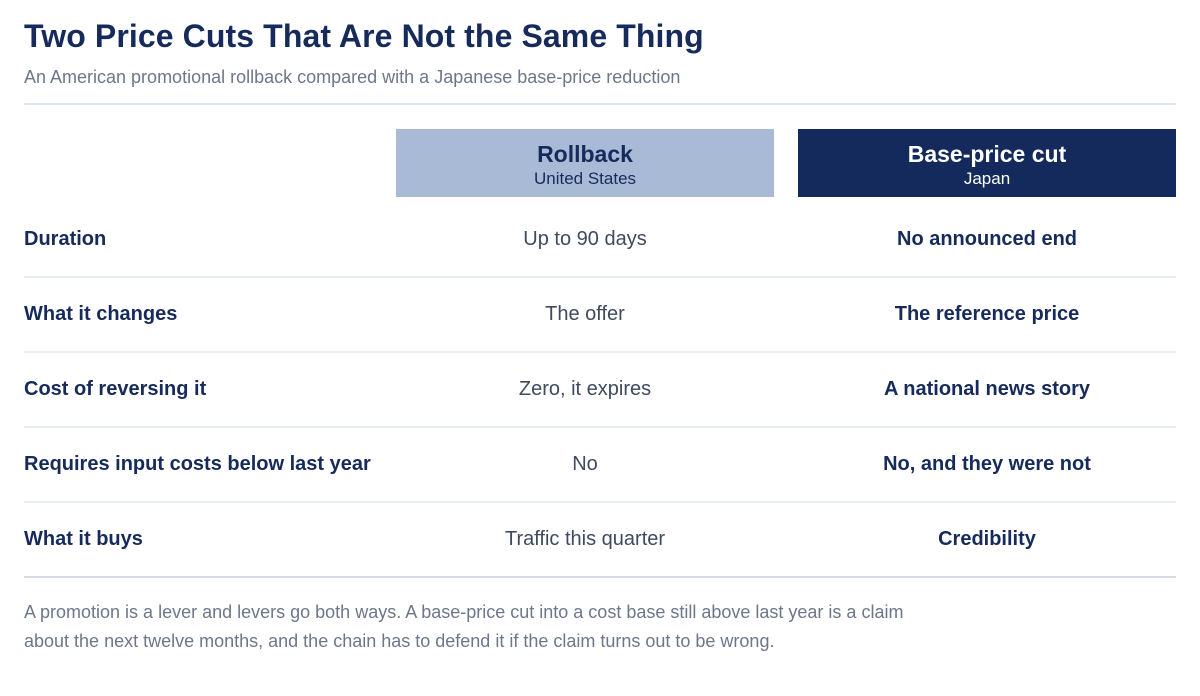  Describe the element at coordinates (101, 314) in the screenshot. I see `row-label: What it changes` at that location.